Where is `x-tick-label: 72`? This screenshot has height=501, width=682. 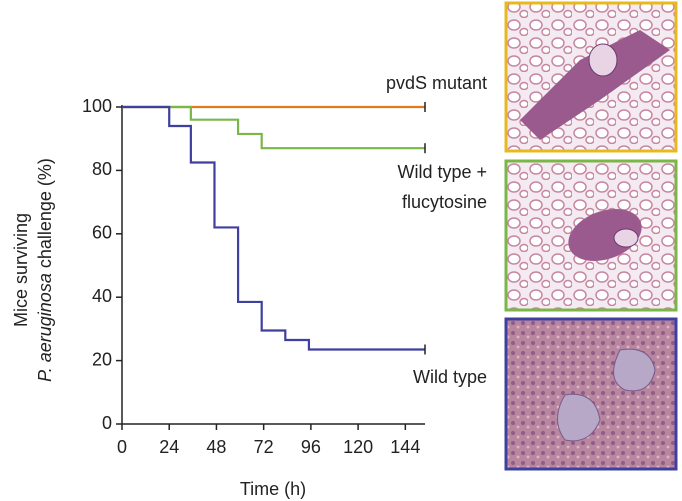
x-tick-label: 72 is located at coordinates (264, 447).